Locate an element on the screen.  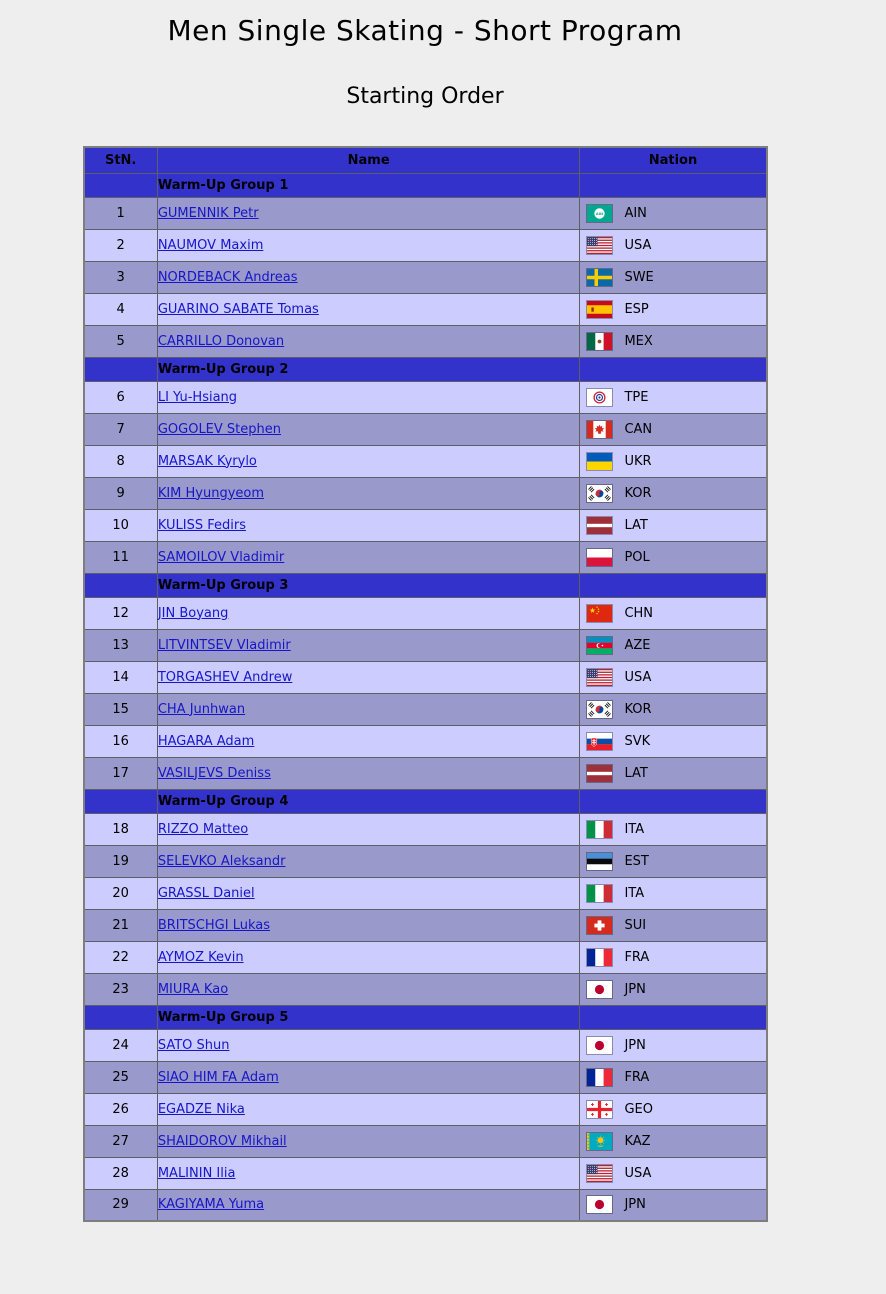
skater-link: MIURA Kao is located at coordinates (193, 989).